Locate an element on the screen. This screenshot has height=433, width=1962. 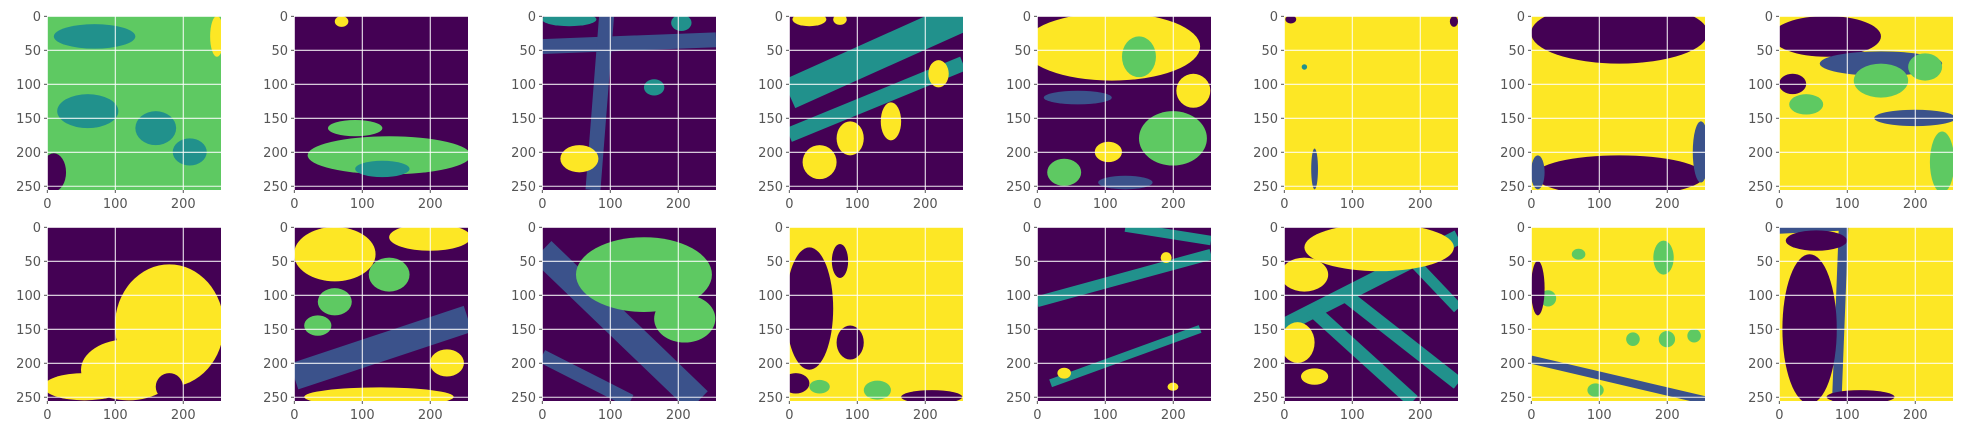
subplot-4: 0 100 200 0 50 100 150 200 250 is located at coordinates (860, 111).